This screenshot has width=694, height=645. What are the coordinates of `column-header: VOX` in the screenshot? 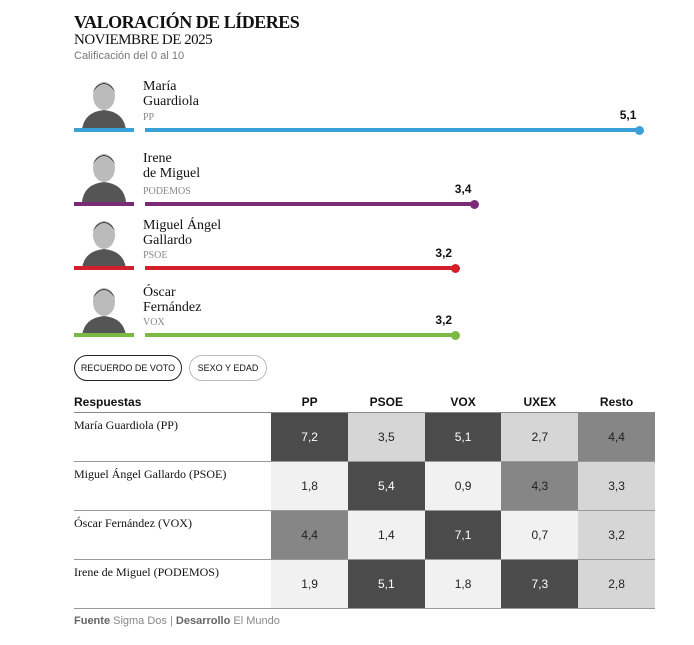 It's located at (463, 403).